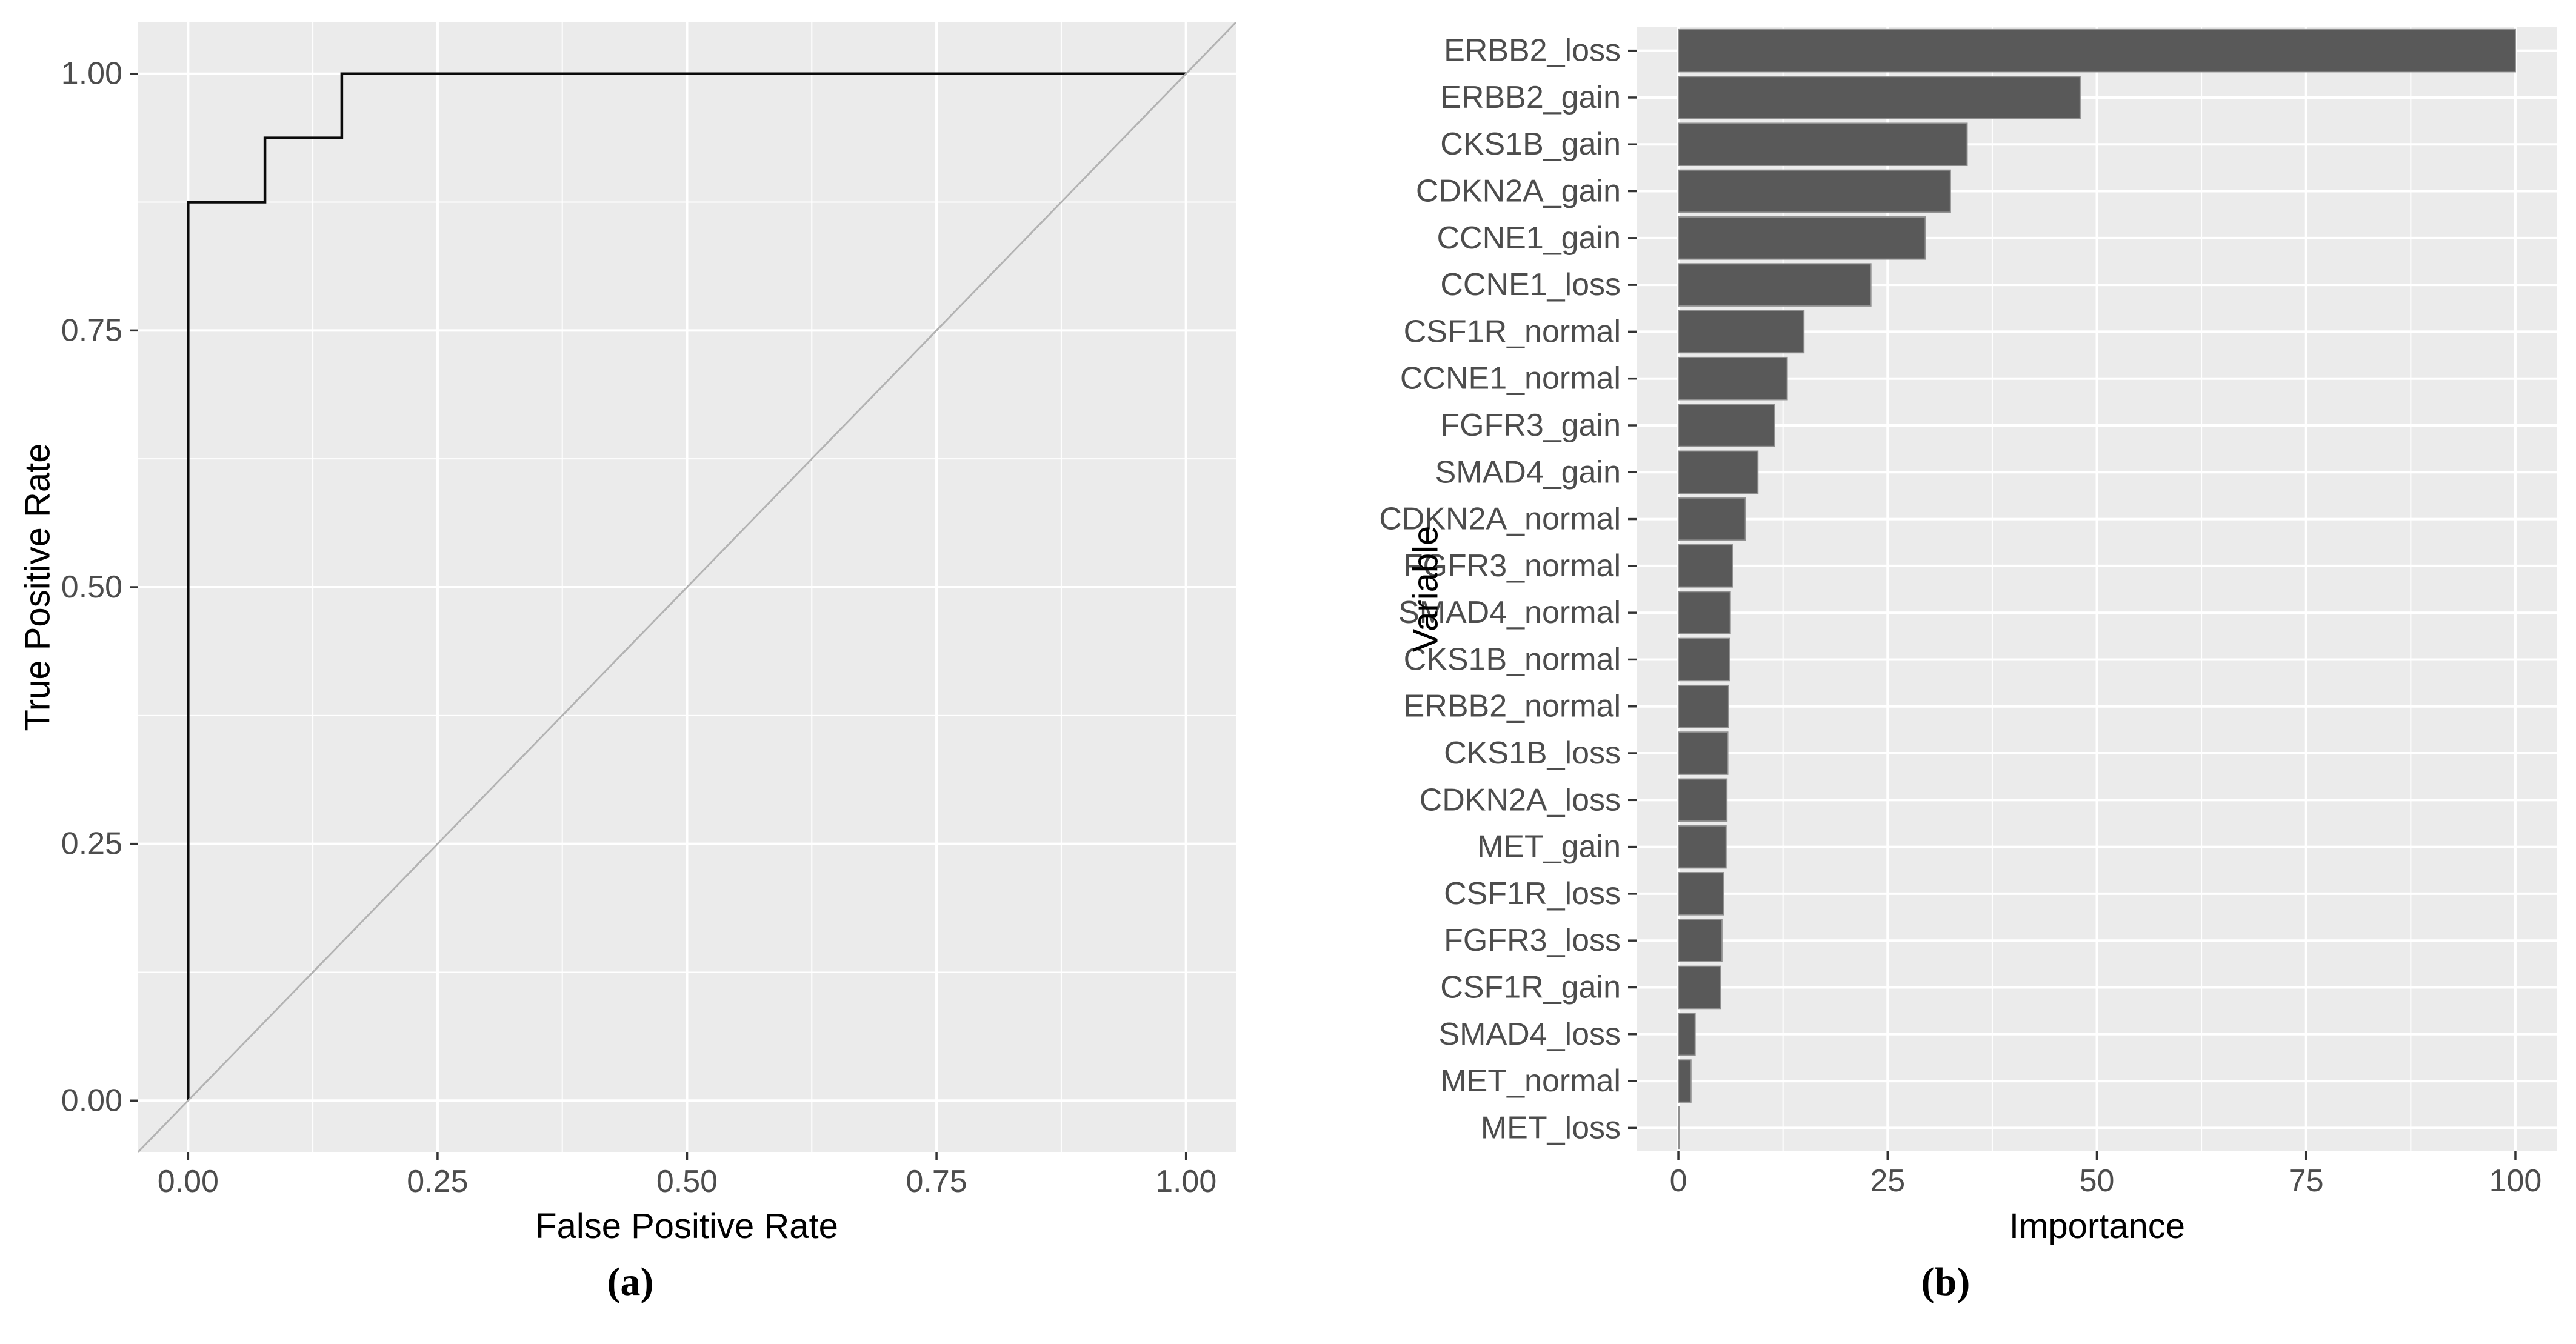 The width and height of the screenshot is (2576, 1344). Describe the element at coordinates (1531, 144) in the screenshot. I see `category-label: CKS1B_gain` at that location.